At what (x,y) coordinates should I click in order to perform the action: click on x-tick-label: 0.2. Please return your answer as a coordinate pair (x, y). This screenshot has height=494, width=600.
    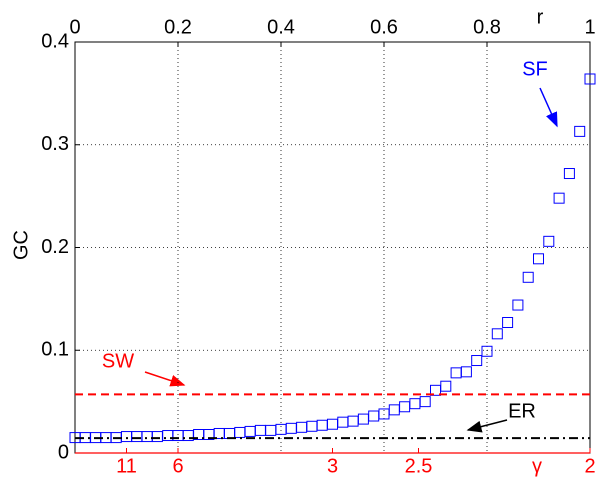
    Looking at the image, I should click on (178, 27).